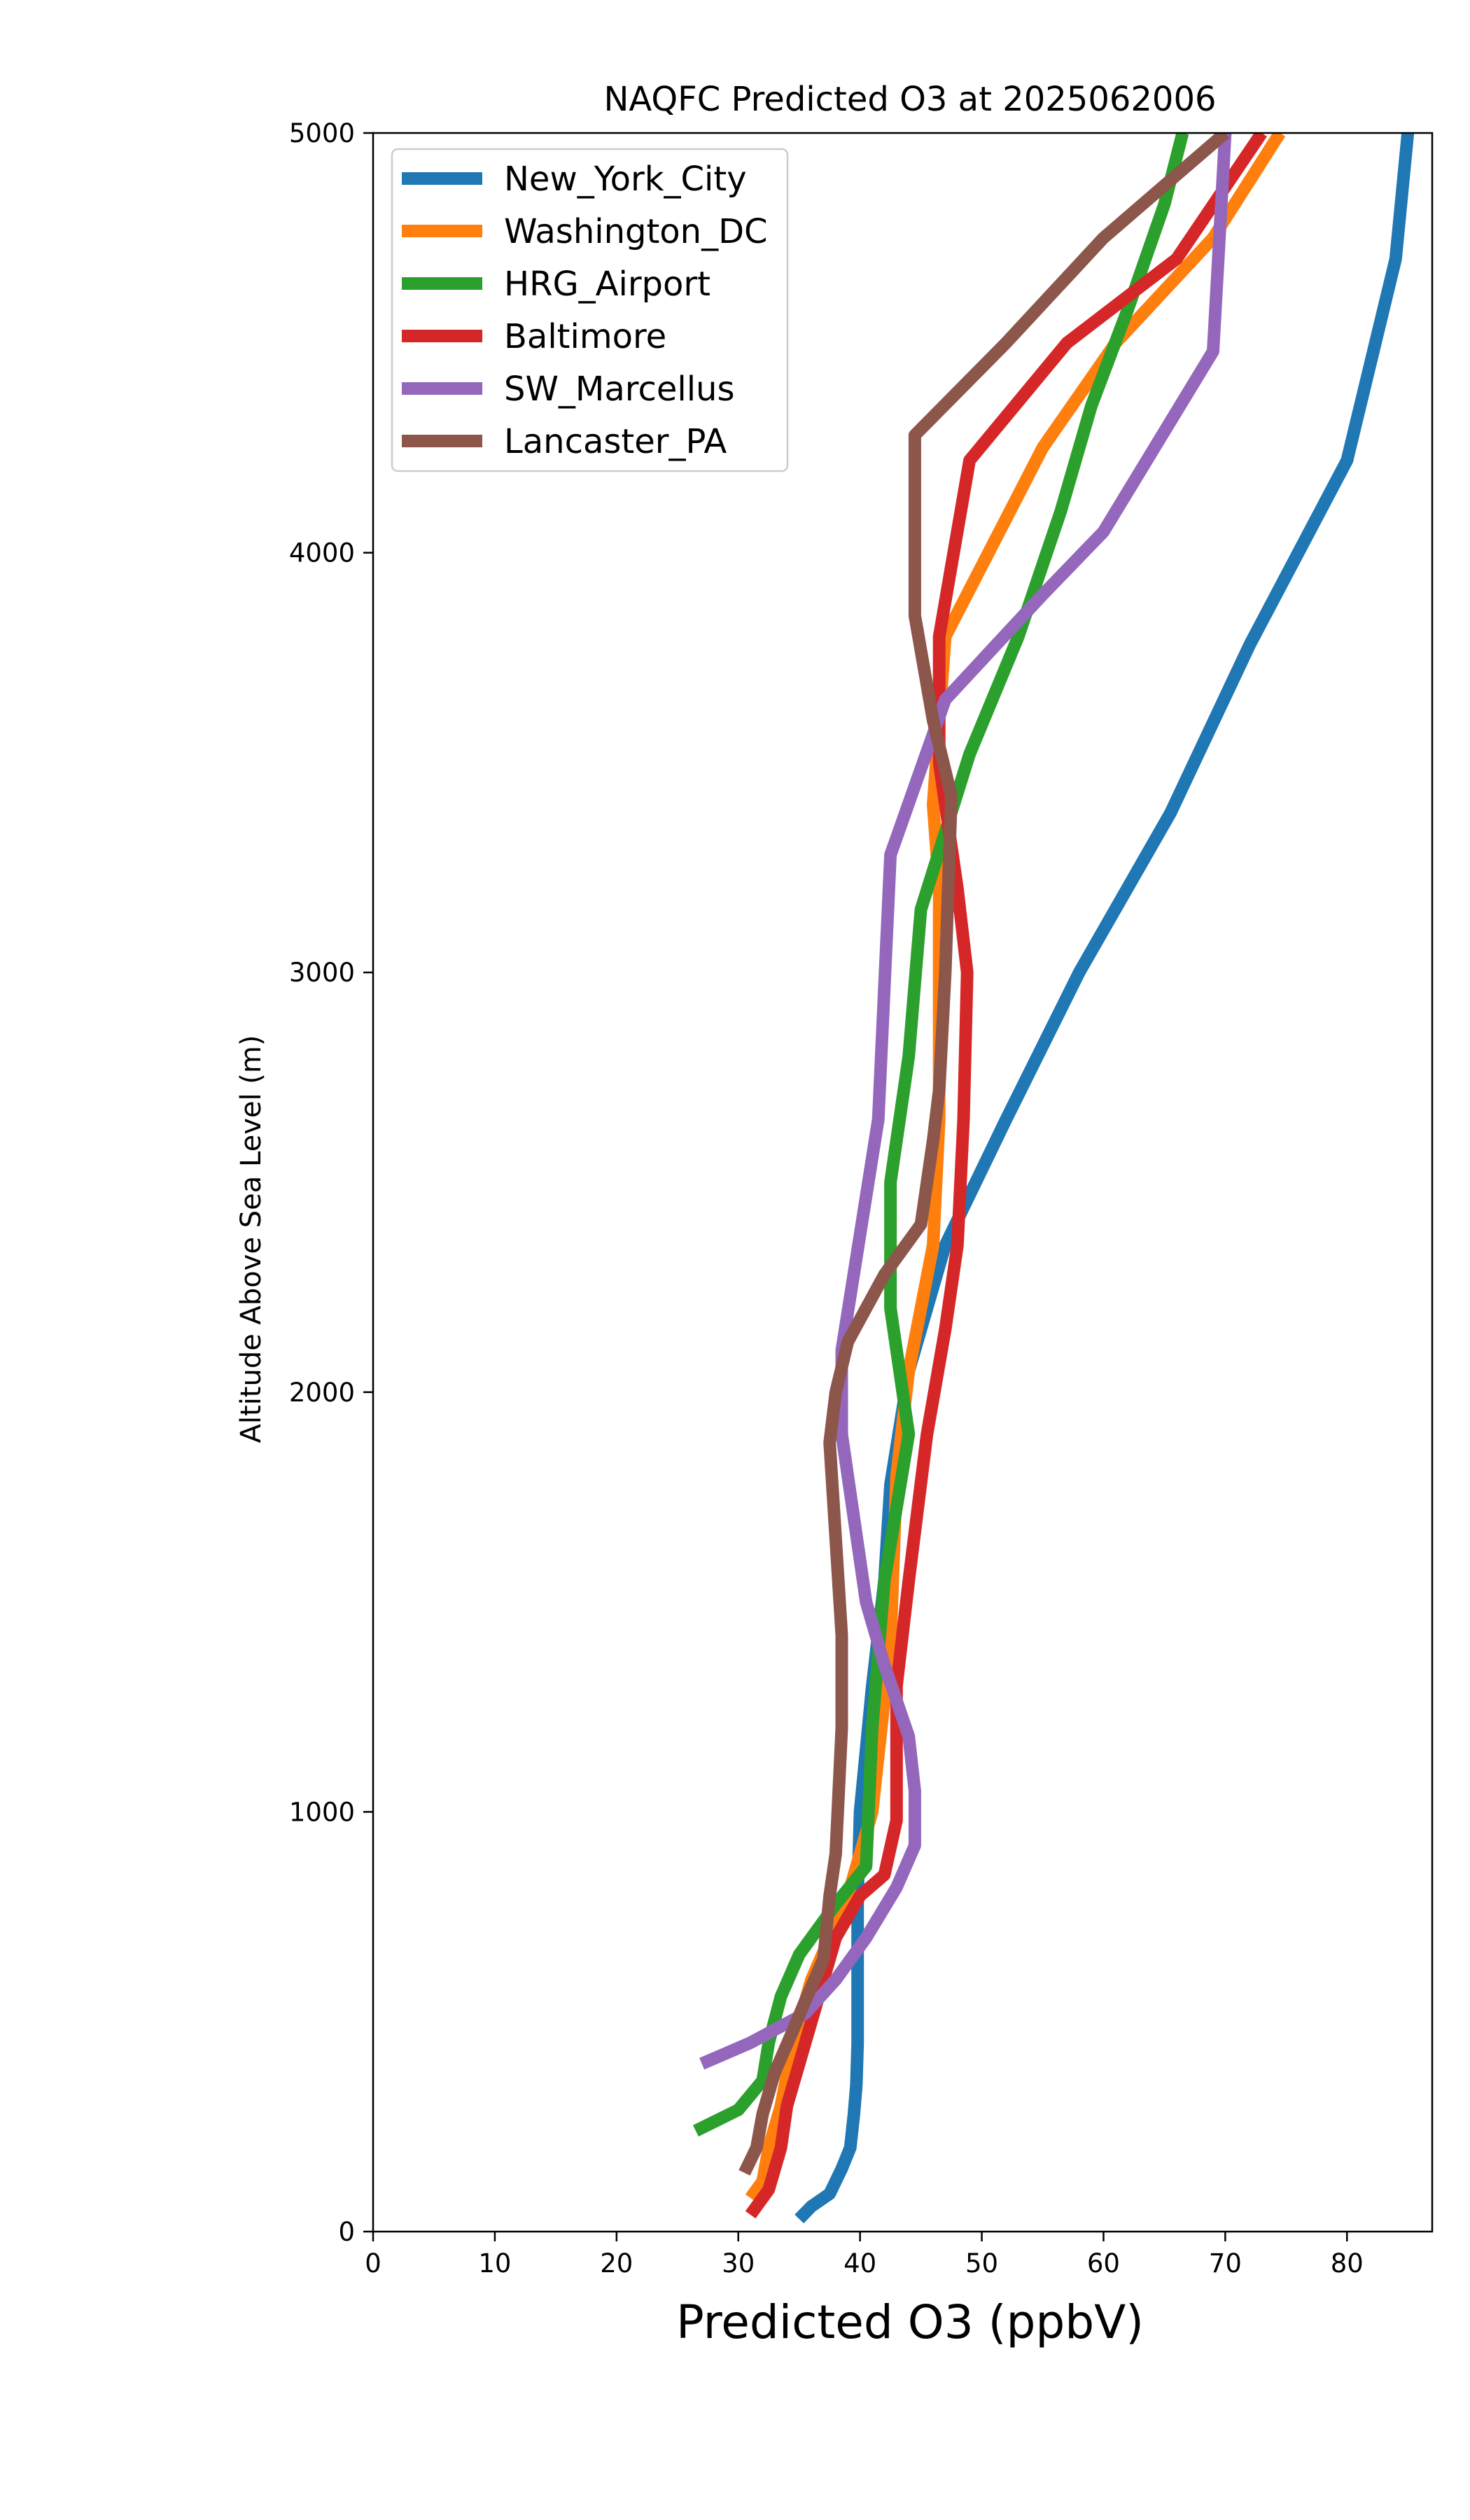  I want to click on y-axis-label: Altitude Above Sea Level (m), so click(251, 1239).